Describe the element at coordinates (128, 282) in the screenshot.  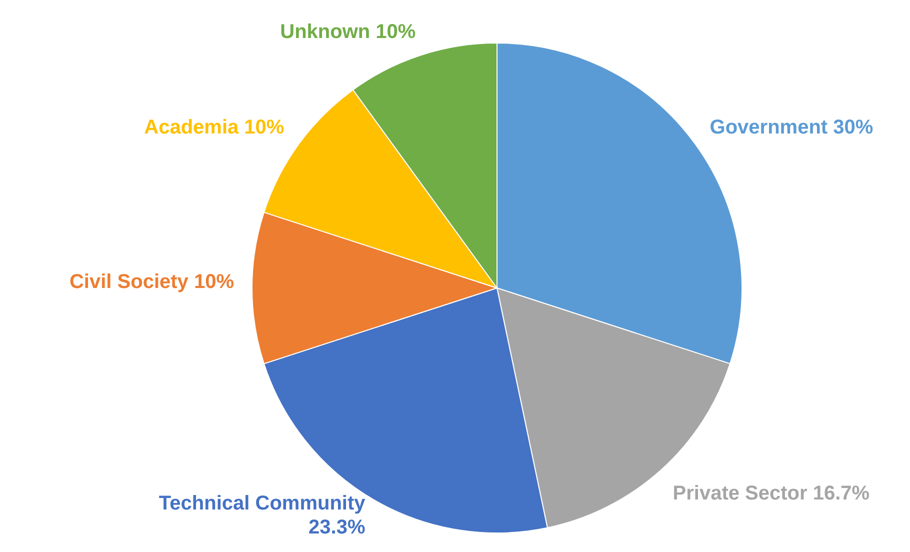
I see `slice-label: Civil Society` at that location.